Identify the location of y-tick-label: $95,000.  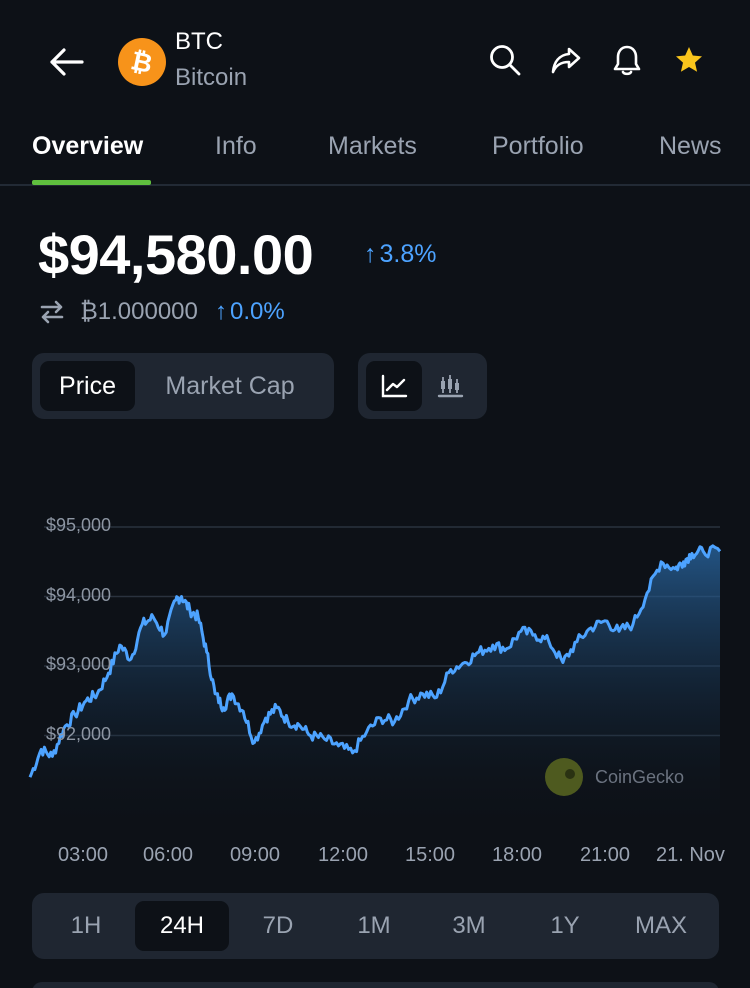
(79, 525).